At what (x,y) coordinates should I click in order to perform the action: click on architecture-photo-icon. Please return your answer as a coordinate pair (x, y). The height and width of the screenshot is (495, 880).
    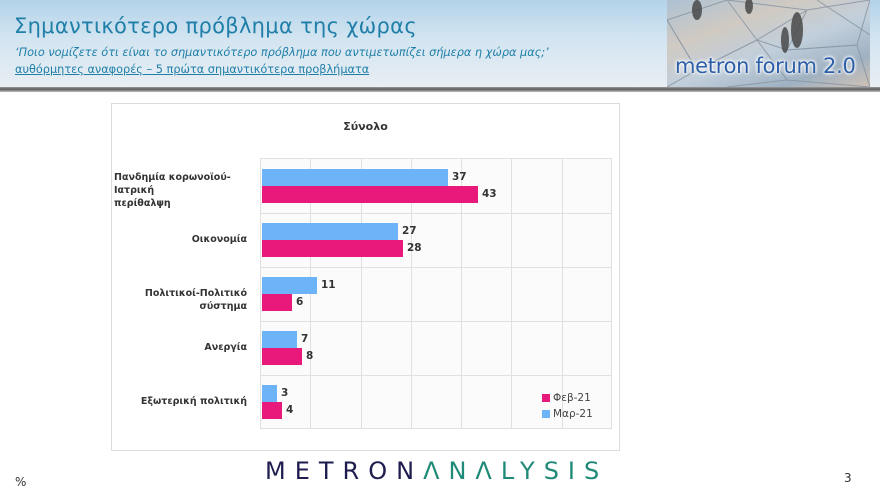
    Looking at the image, I should click on (768, 43).